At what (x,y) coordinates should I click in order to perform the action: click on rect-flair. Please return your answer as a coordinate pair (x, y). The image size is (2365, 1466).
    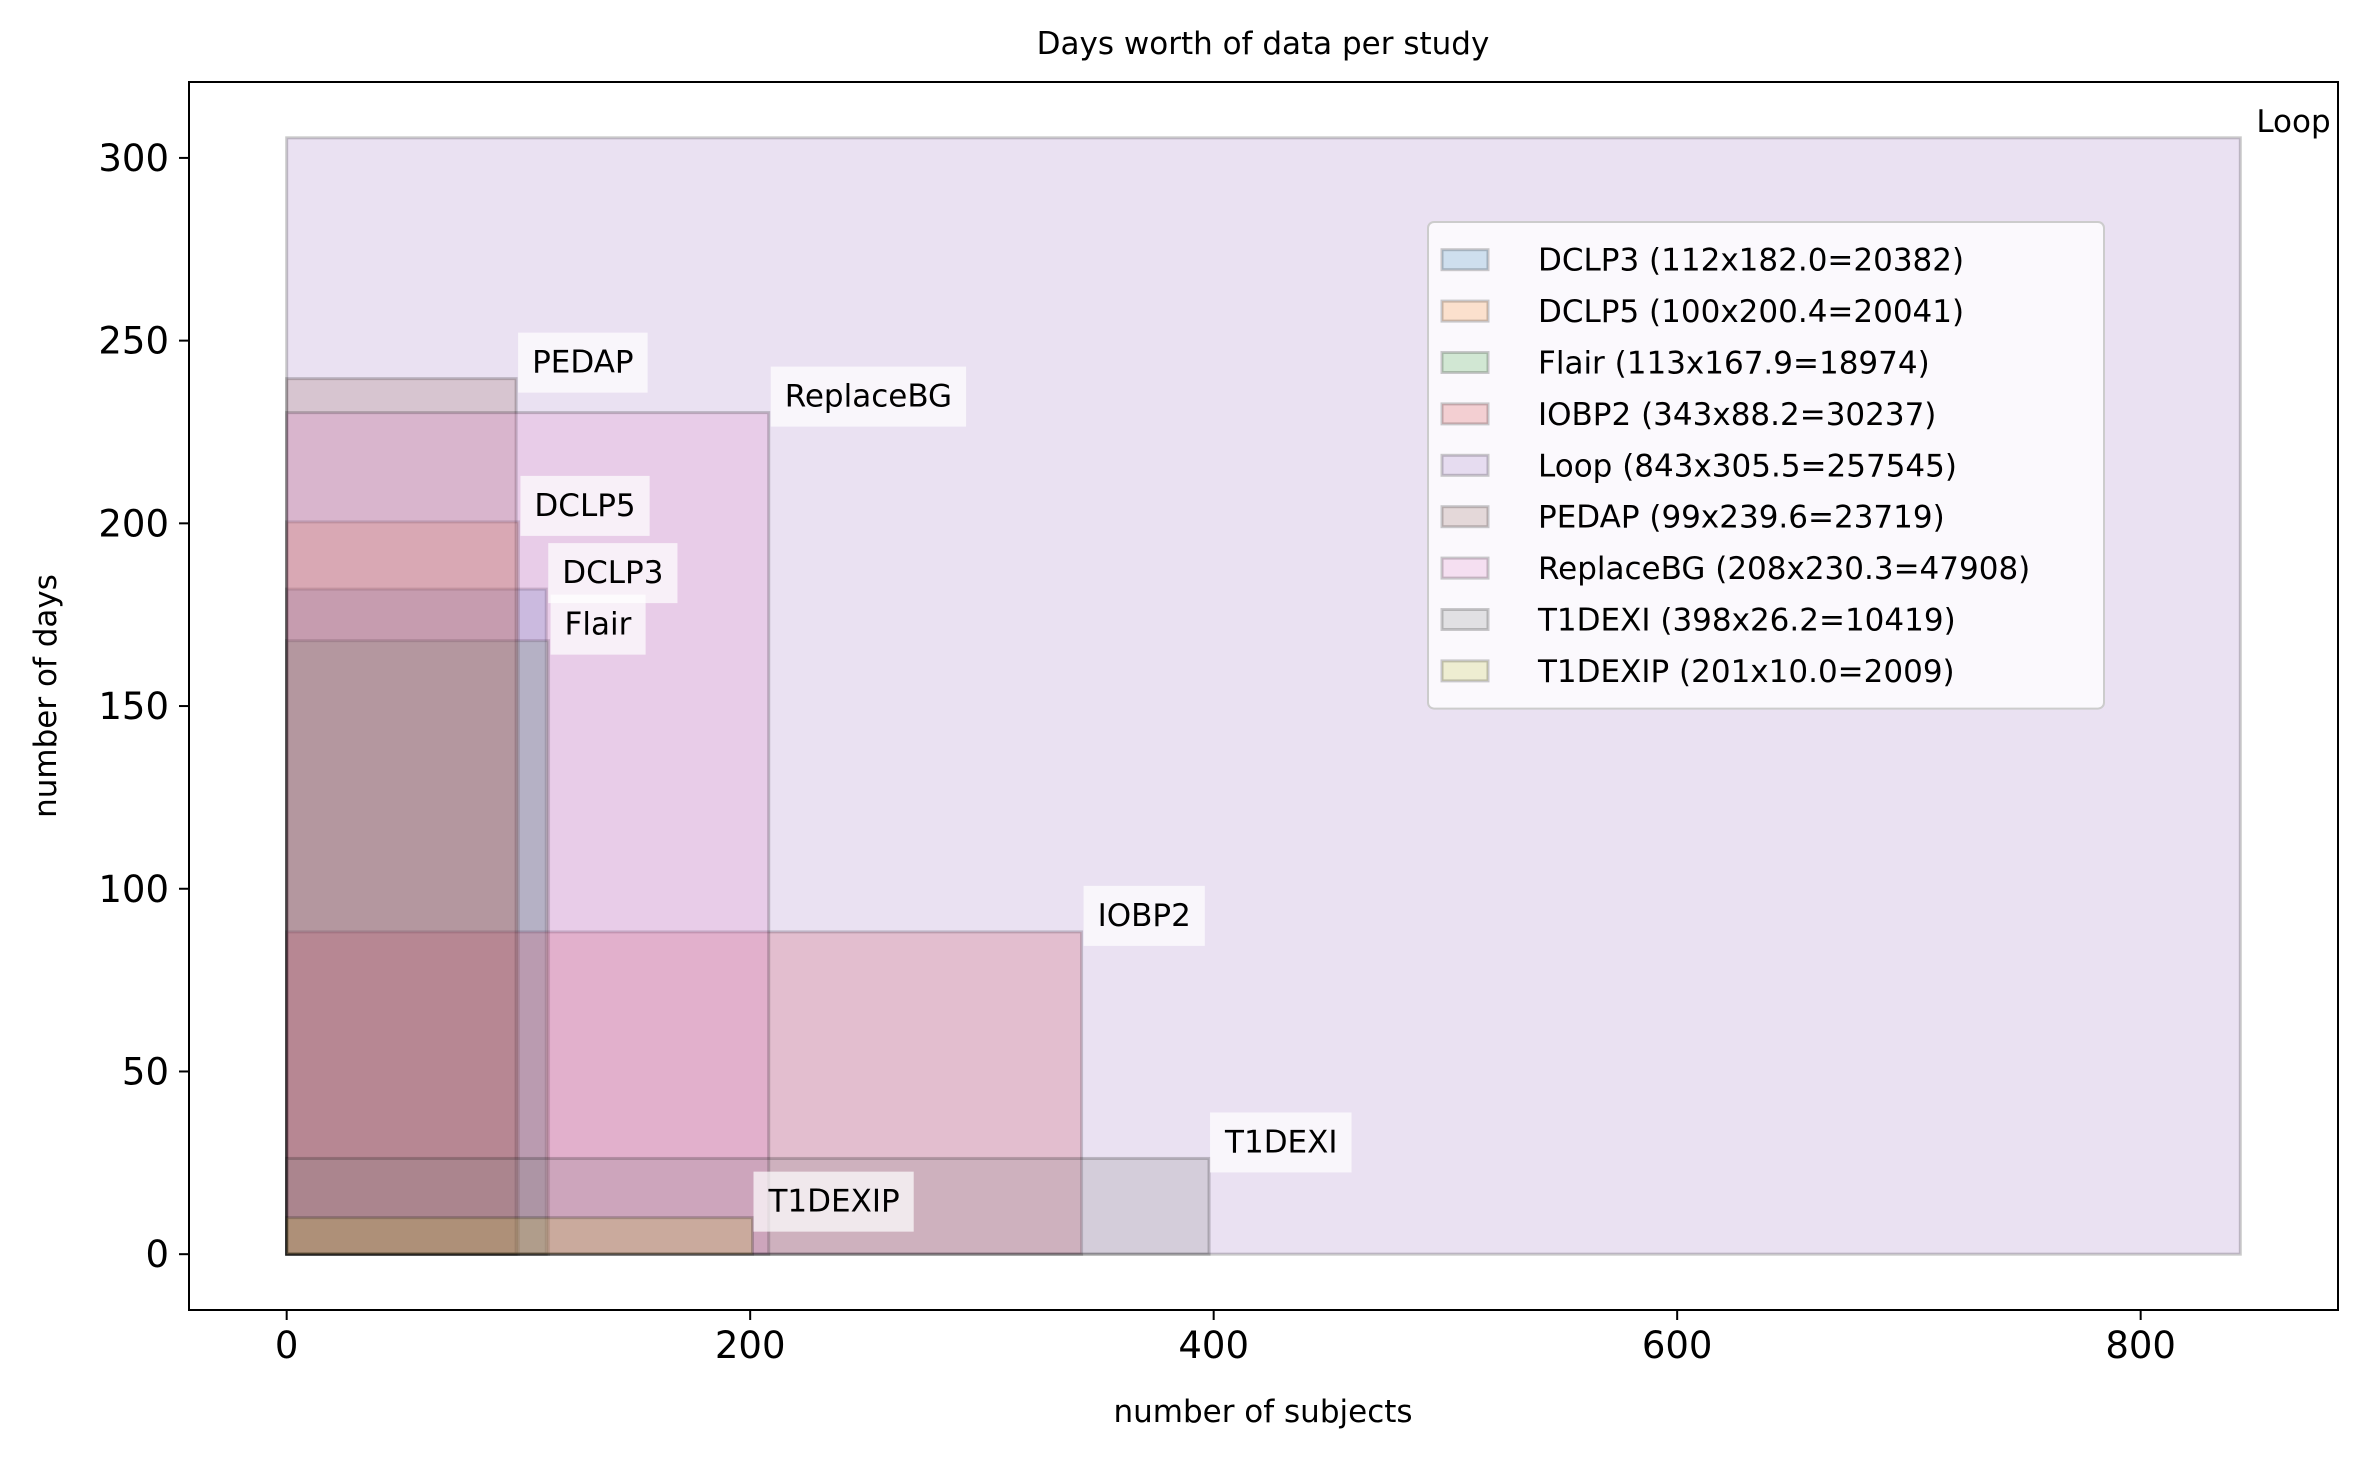
    Looking at the image, I should click on (418, 947).